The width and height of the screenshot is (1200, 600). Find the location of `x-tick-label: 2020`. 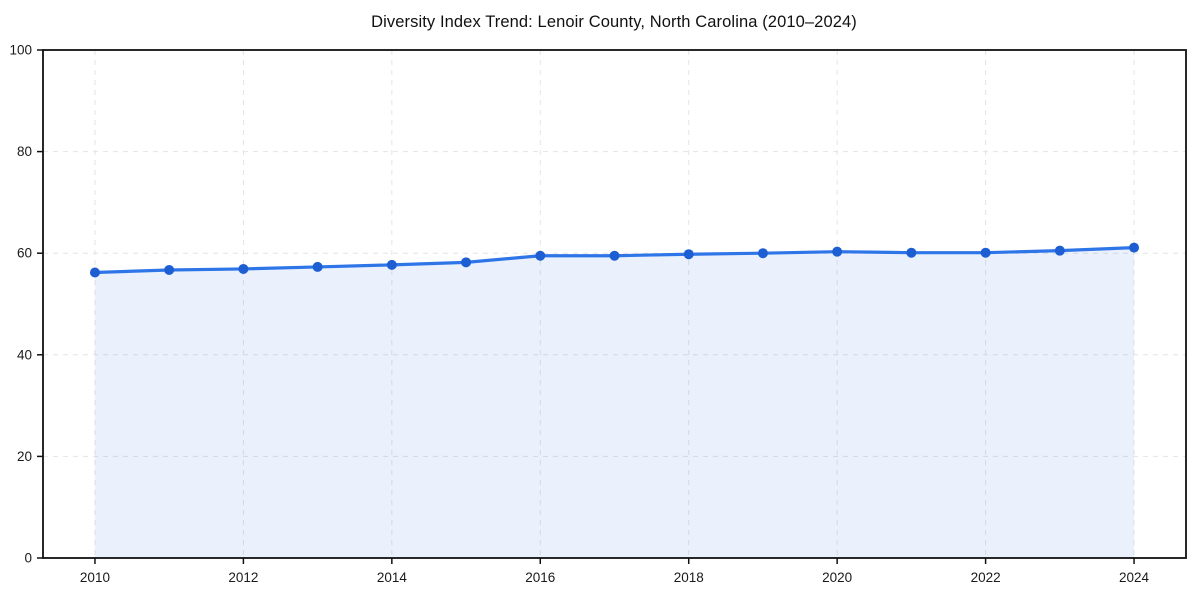

x-tick-label: 2020 is located at coordinates (837, 577).